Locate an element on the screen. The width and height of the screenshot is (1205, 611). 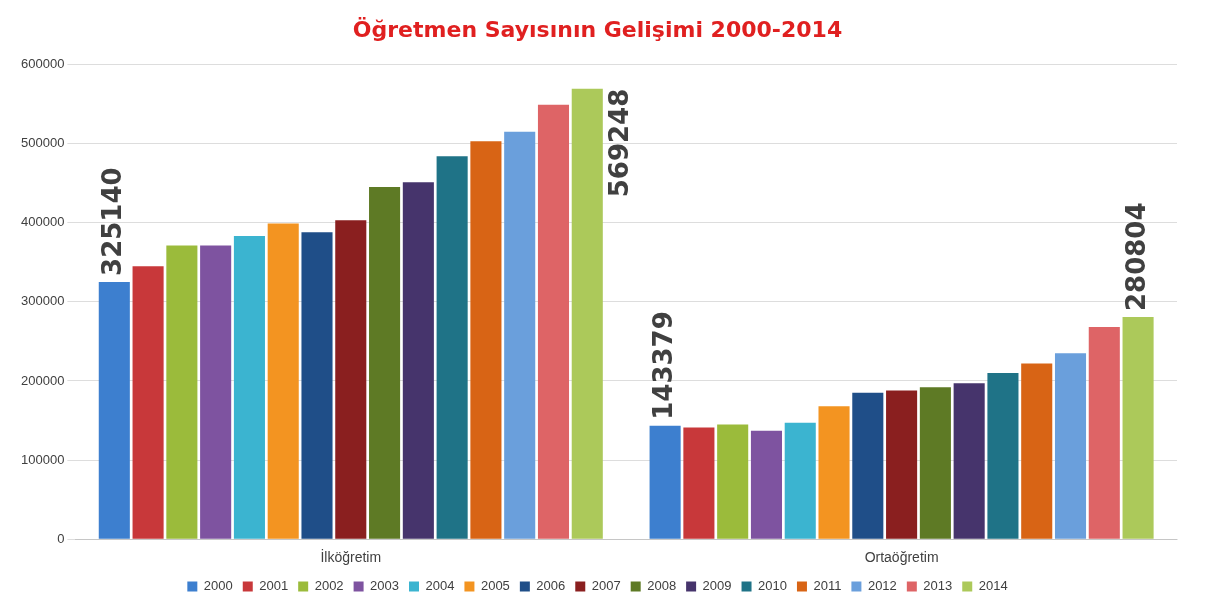
legend-label: 2005 is located at coordinates (495, 586).